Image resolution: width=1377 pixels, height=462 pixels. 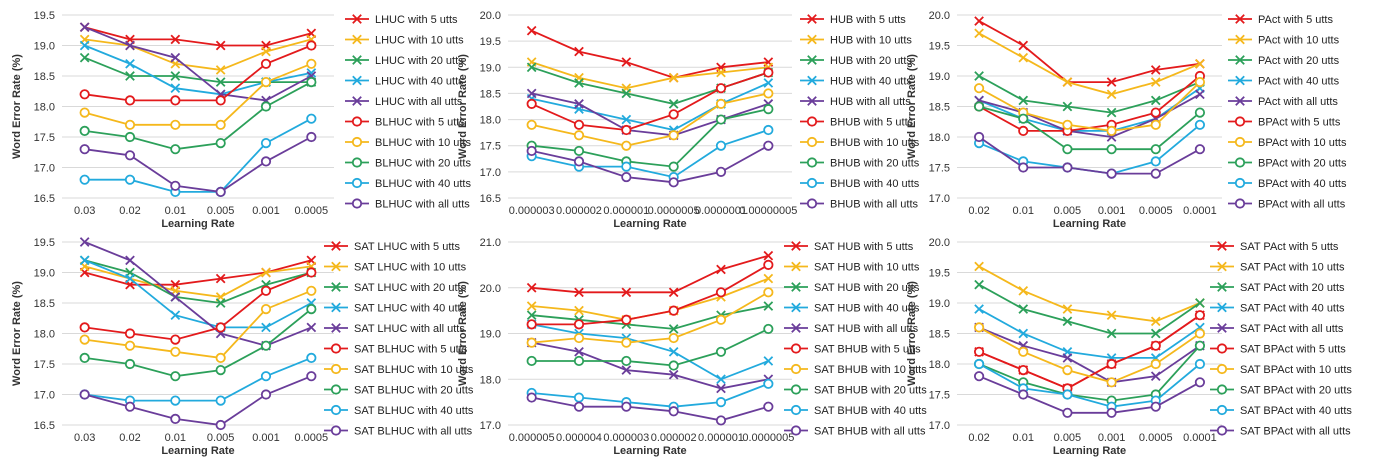 What do you see at coordinates (851, 329) in the screenshot?
I see `legend-item: SAT HUB with all utts` at bounding box center [851, 329].